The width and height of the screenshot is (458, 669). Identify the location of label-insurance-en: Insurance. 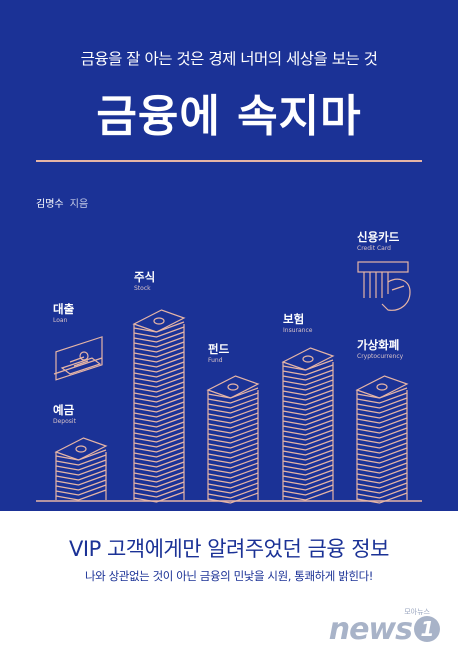
(298, 330).